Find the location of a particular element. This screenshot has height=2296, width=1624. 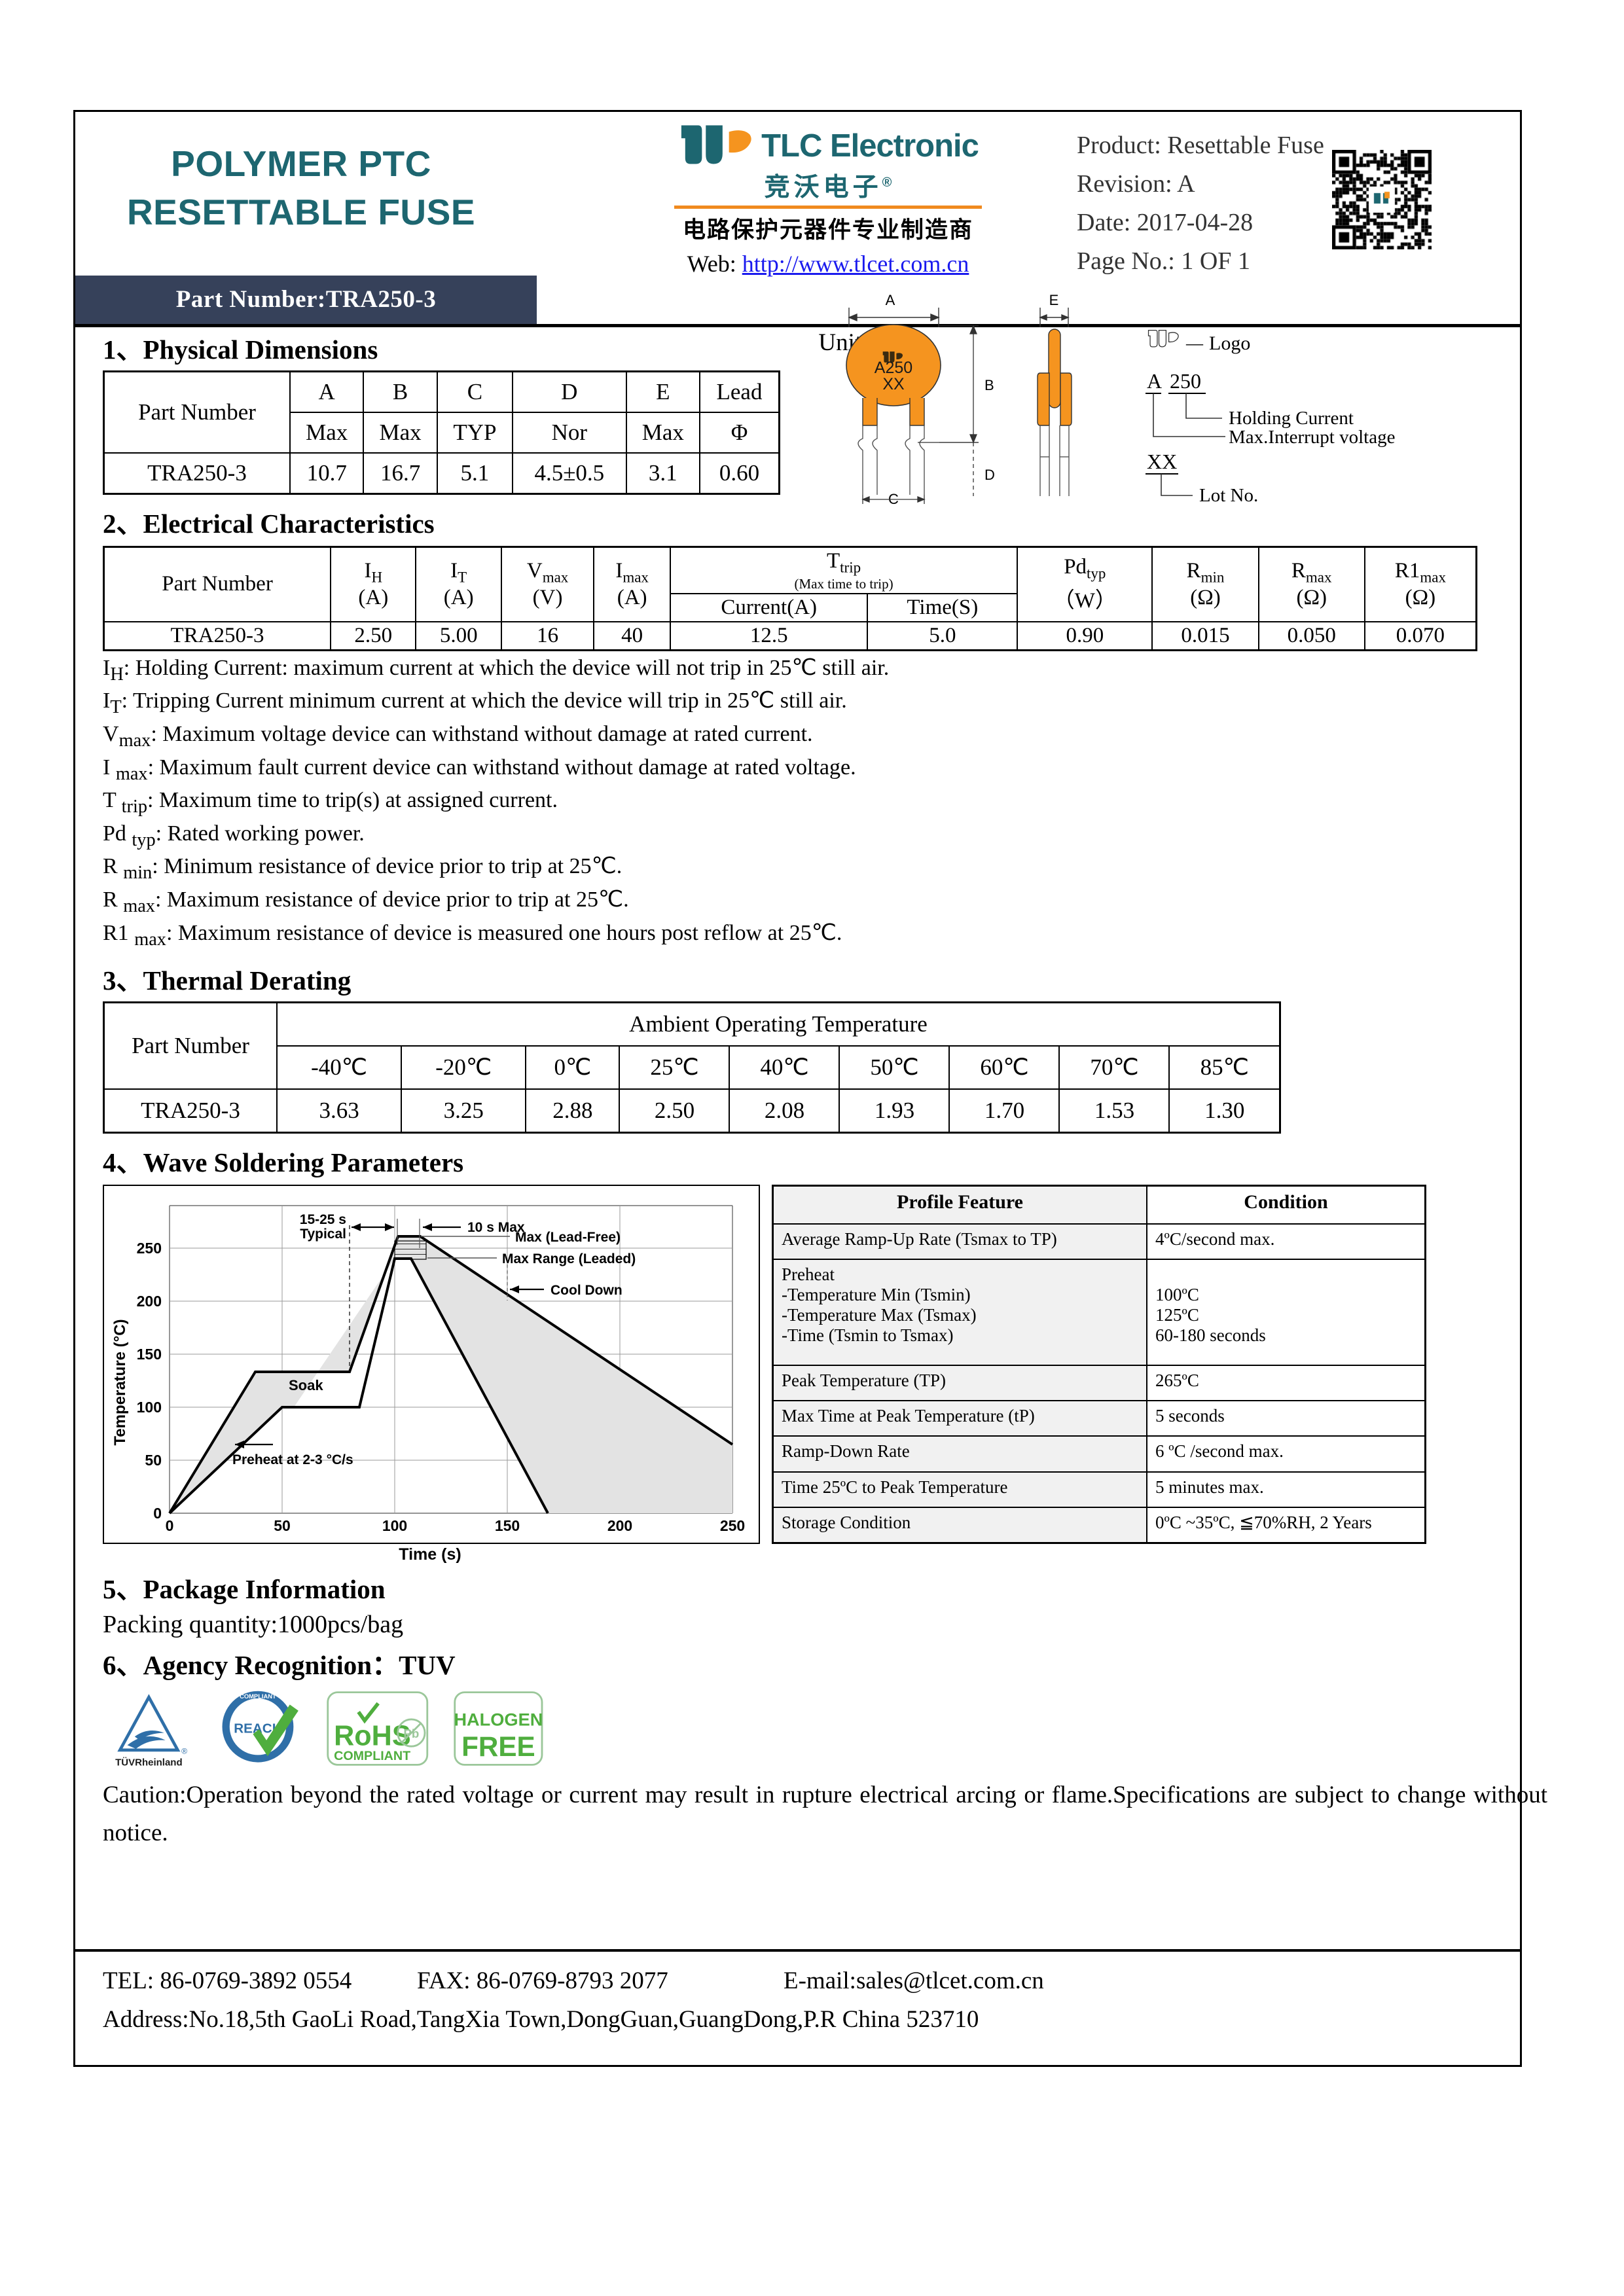

title-line-1: POLYMER PTC is located at coordinates (301, 163).